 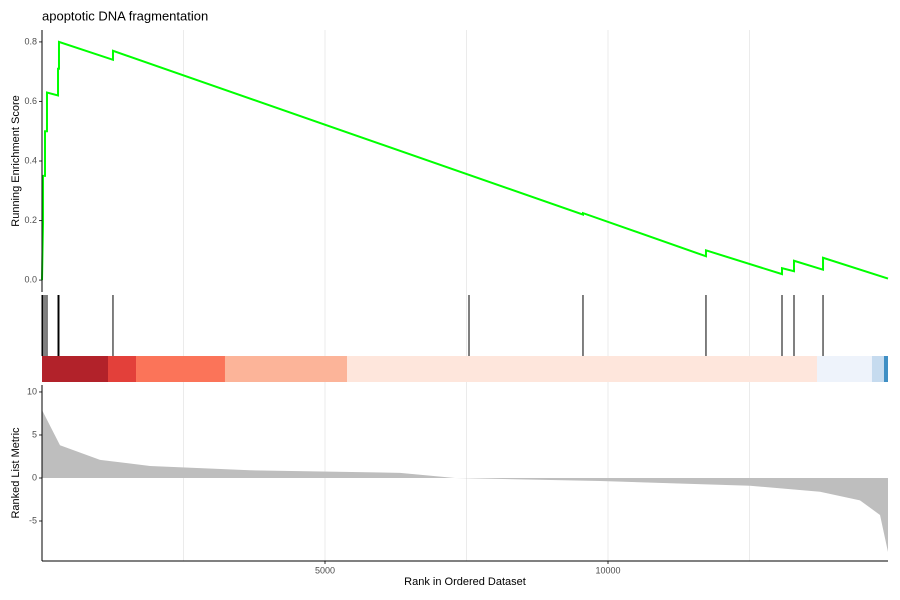 I want to click on y-tick-label: 0.8, so click(x=30, y=41).